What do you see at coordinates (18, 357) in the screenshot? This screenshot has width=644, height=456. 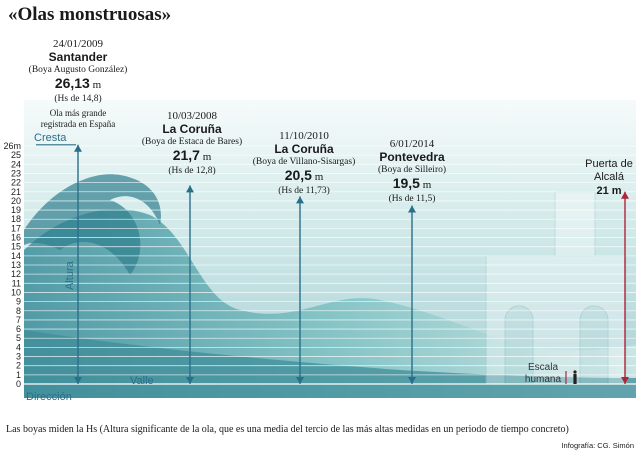 I see `y-tick-label: 3` at bounding box center [18, 357].